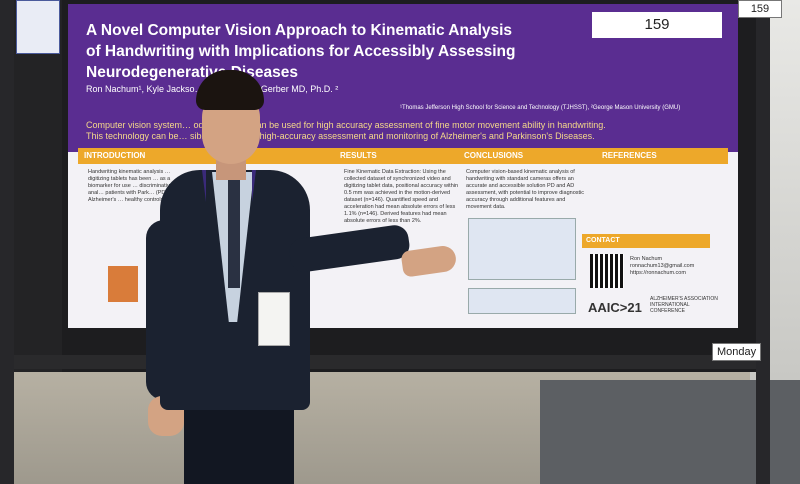 This screenshot has width=800, height=484. Describe the element at coordinates (522, 249) in the screenshot. I see `pipeline-diagram` at that location.